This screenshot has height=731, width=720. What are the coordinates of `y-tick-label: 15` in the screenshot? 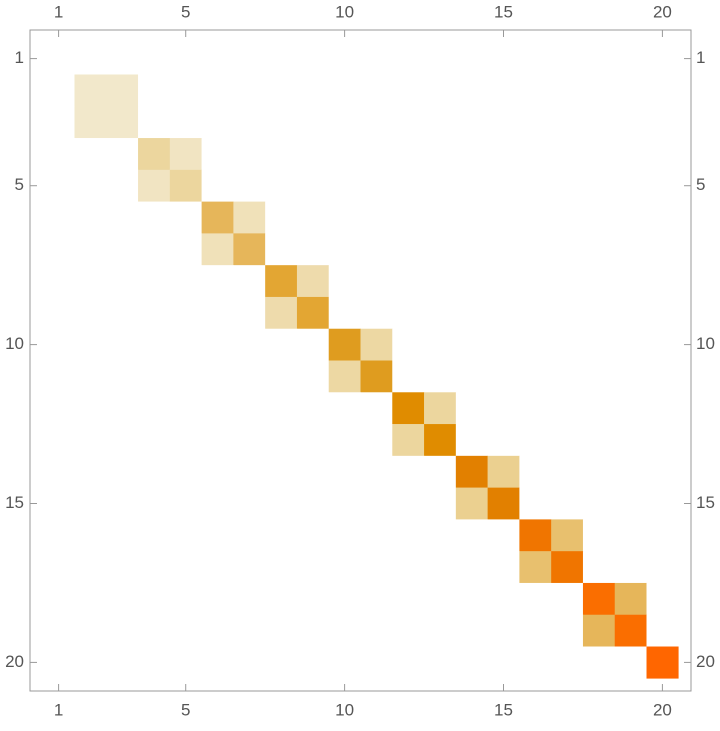 It's located at (705, 502).